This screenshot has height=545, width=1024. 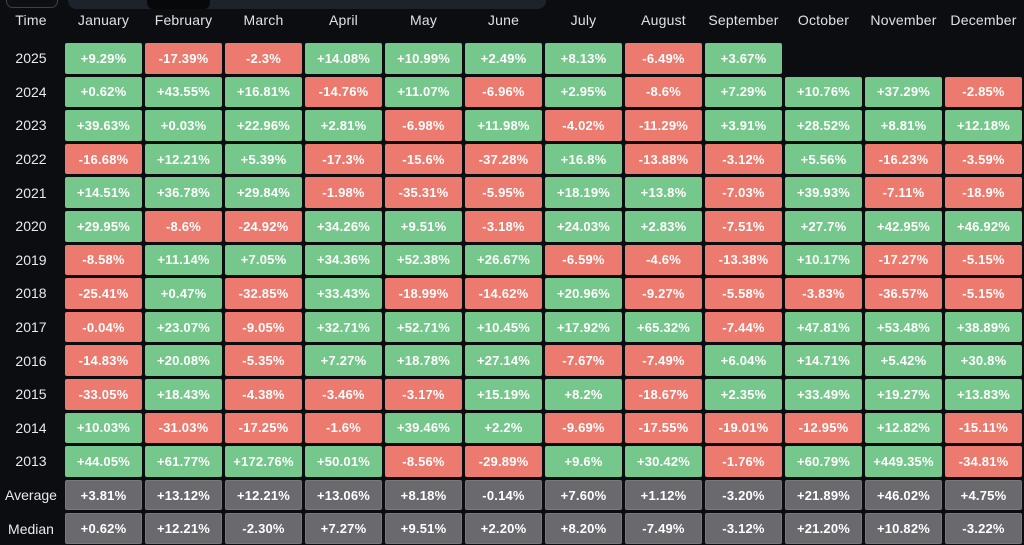 What do you see at coordinates (983, 360) in the screenshot?
I see `cell-2016-december: +30.8%` at bounding box center [983, 360].